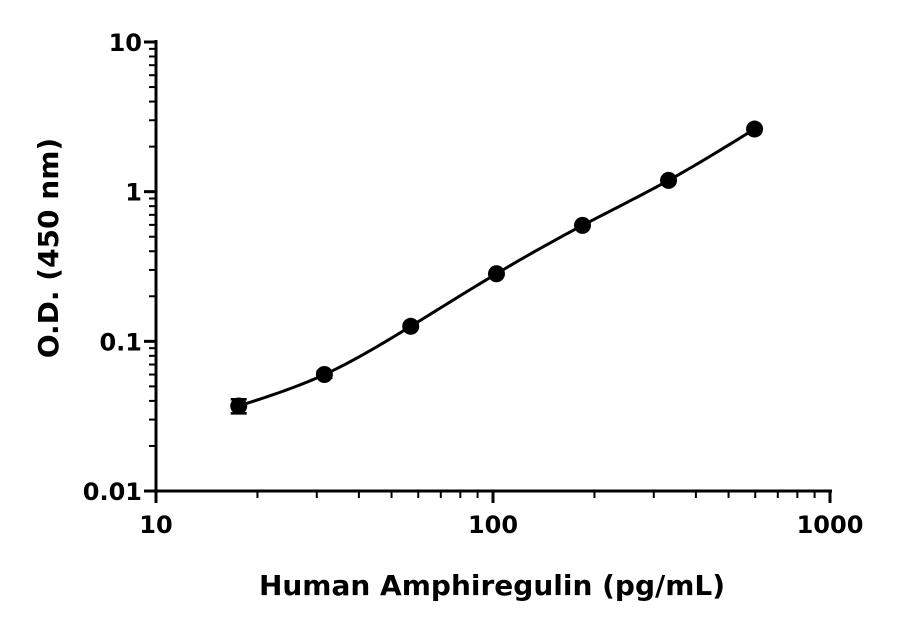 This screenshot has height=633, width=922. I want to click on x-tick-label: 1000, so click(830, 525).